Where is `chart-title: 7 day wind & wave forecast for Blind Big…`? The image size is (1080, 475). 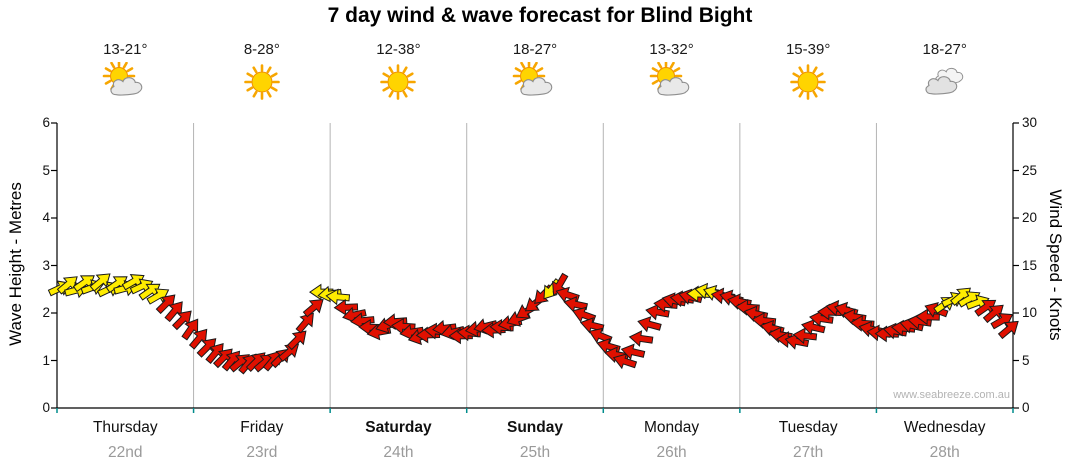 chart-title: 7 day wind & wave forecast for Blind Big… is located at coordinates (540, 15).